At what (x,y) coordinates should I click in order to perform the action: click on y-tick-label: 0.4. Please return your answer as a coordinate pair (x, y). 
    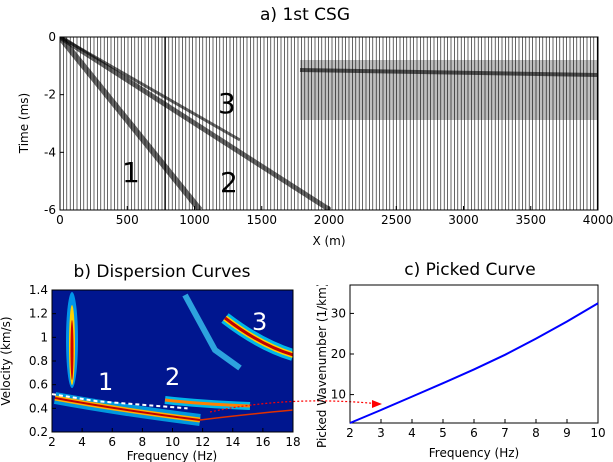
    Looking at the image, I should click on (38, 408).